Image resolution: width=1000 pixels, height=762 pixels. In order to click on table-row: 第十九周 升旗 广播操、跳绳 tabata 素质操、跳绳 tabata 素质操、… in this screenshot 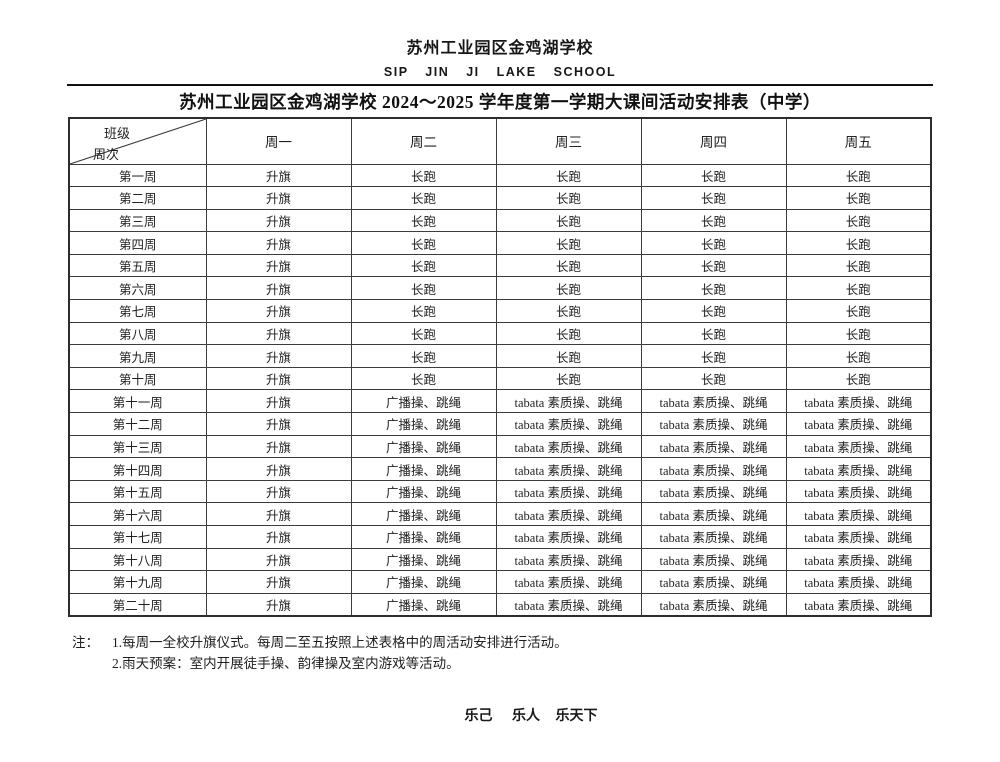, I will do `click(500, 582)`.